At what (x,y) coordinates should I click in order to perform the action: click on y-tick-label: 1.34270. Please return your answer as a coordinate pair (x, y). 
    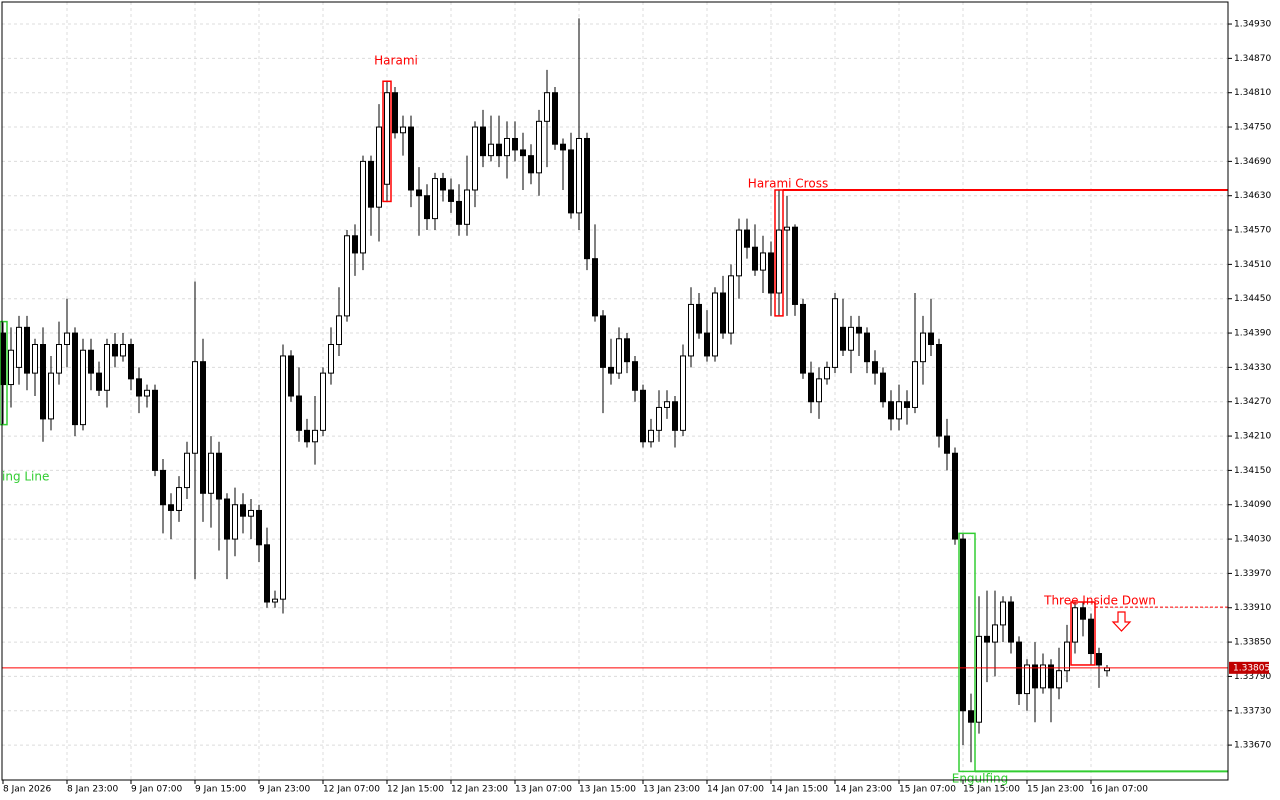
    Looking at the image, I should click on (1252, 402).